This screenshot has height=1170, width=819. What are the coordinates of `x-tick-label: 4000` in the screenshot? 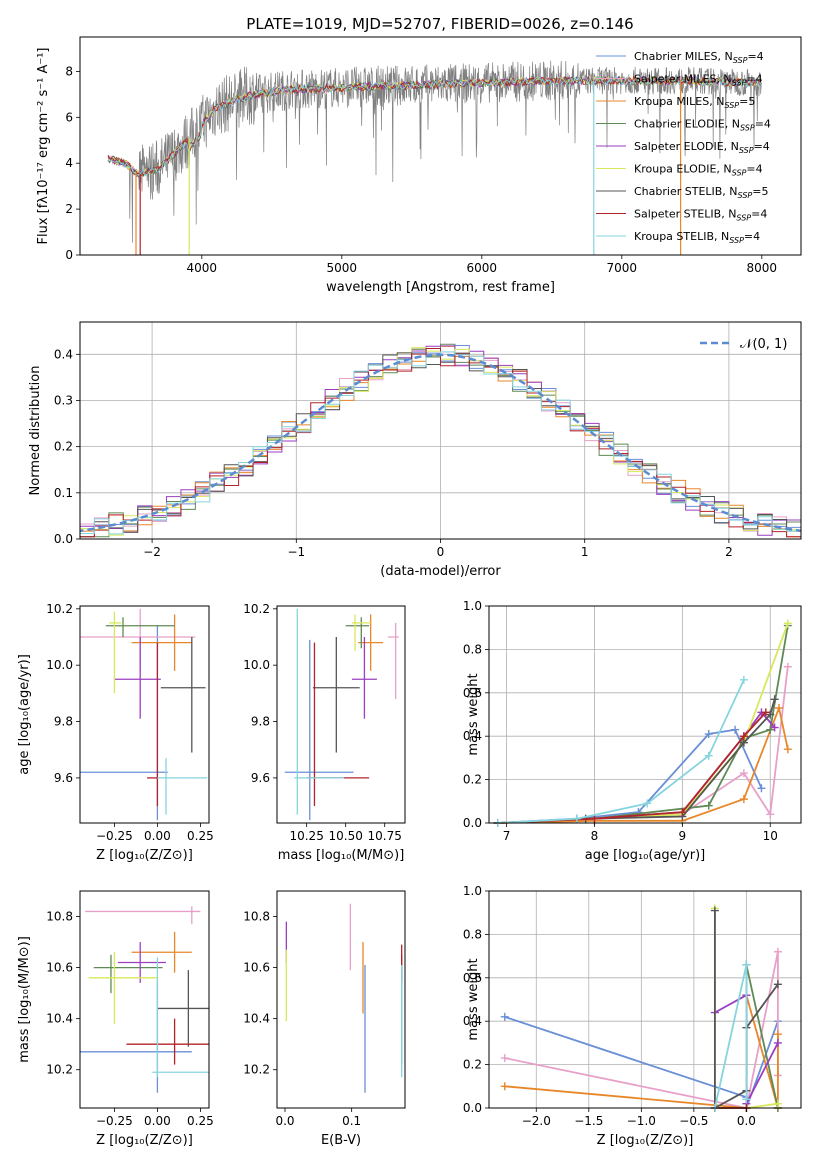 It's located at (202, 268).